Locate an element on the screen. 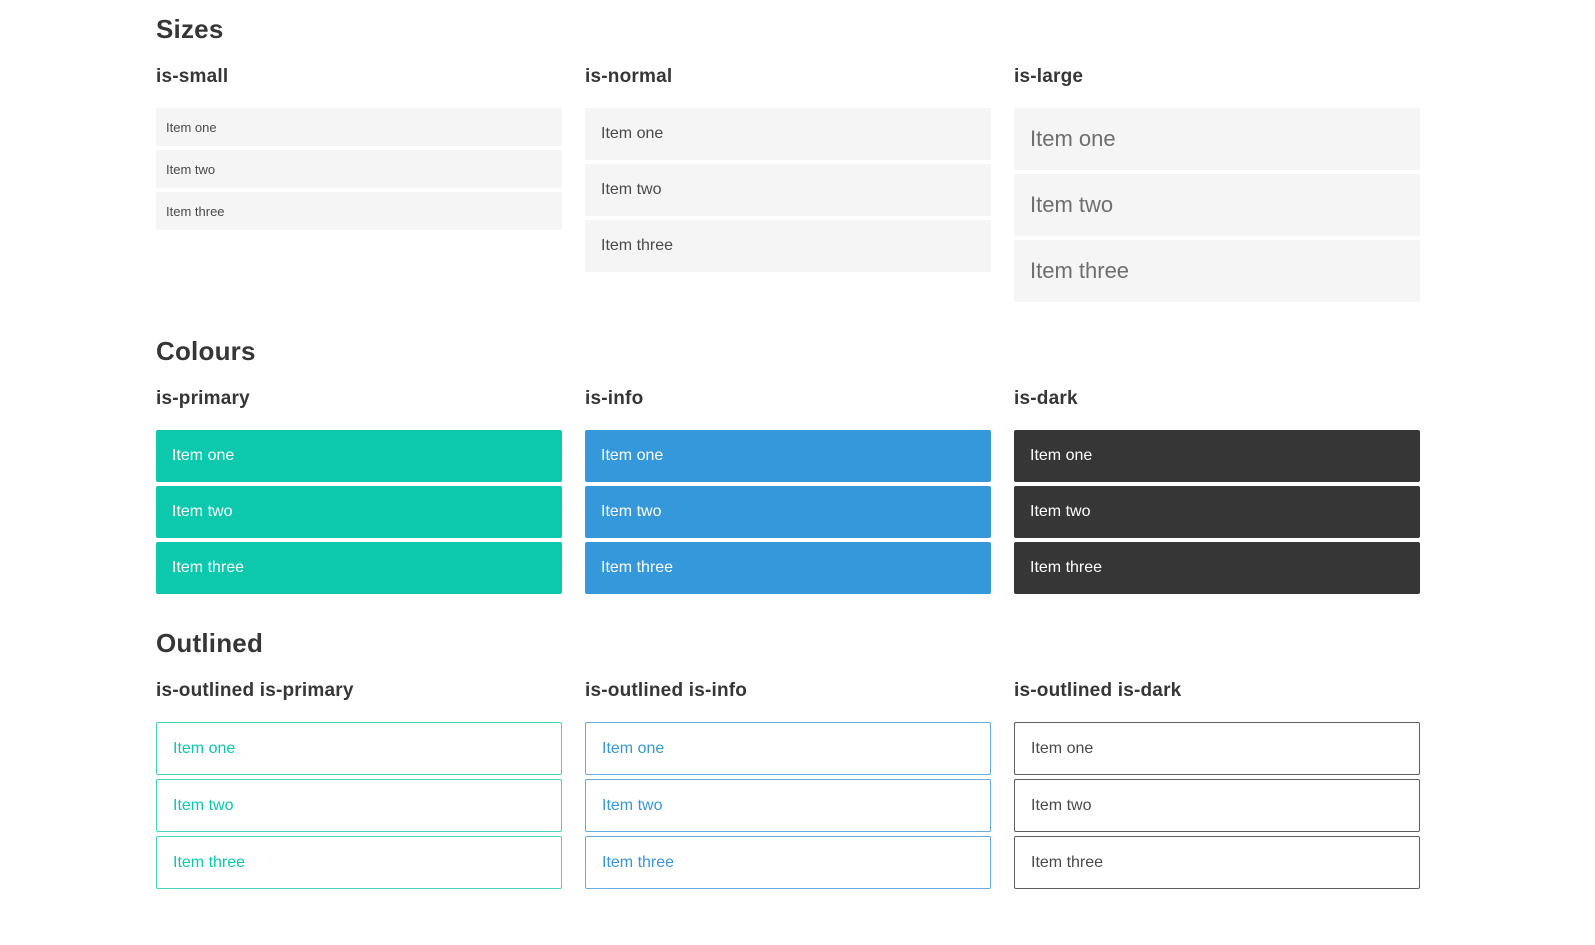  group-label-is-normal: is-normal is located at coordinates (629, 76).